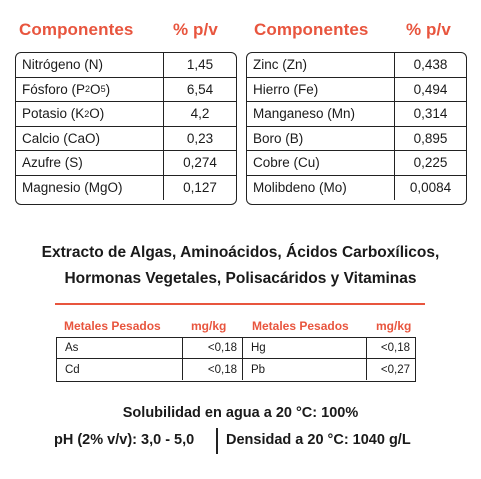  I want to click on table-row: Boro (B) 0,895, so click(356, 138).